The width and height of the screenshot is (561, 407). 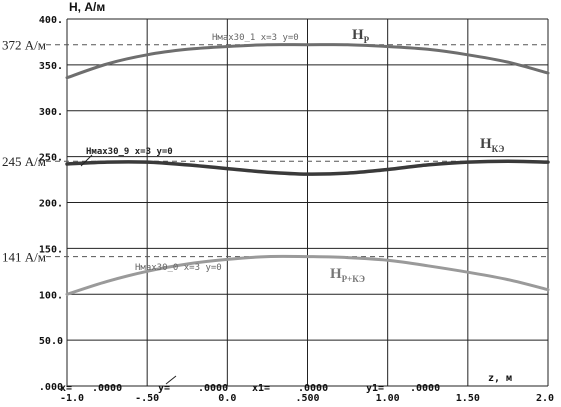 What do you see at coordinates (51, 112) in the screenshot?
I see `y-tick-label: 300.` at bounding box center [51, 112].